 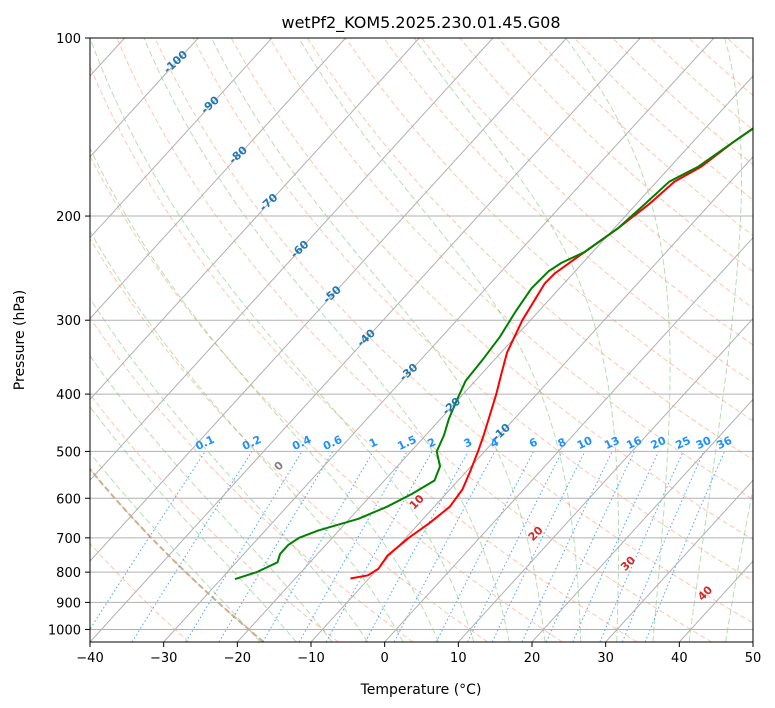 I want to click on x-tick-label: 20, so click(x=532, y=658).